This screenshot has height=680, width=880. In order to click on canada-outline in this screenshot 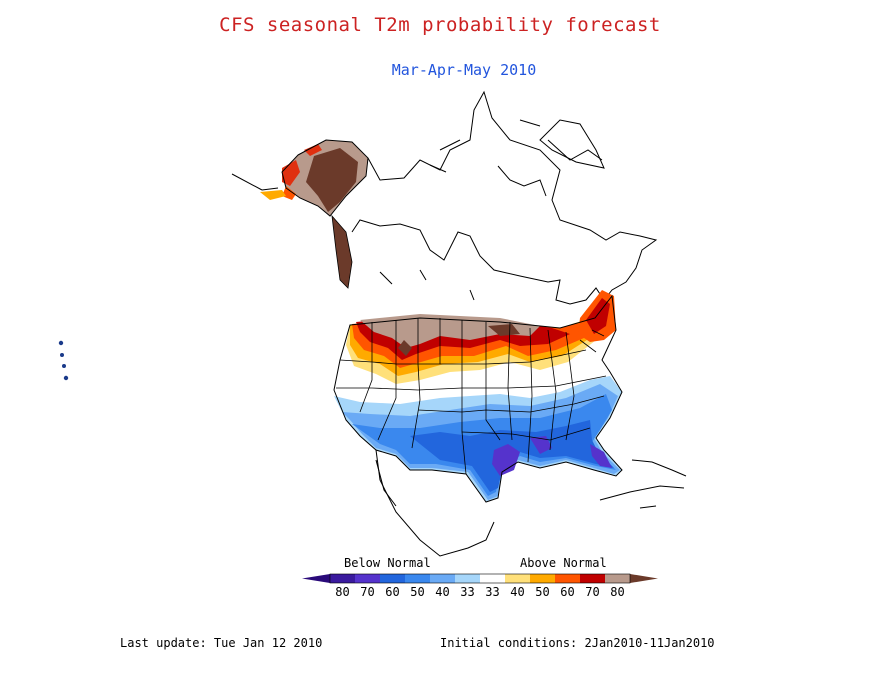, I will do `click(504, 197)`.